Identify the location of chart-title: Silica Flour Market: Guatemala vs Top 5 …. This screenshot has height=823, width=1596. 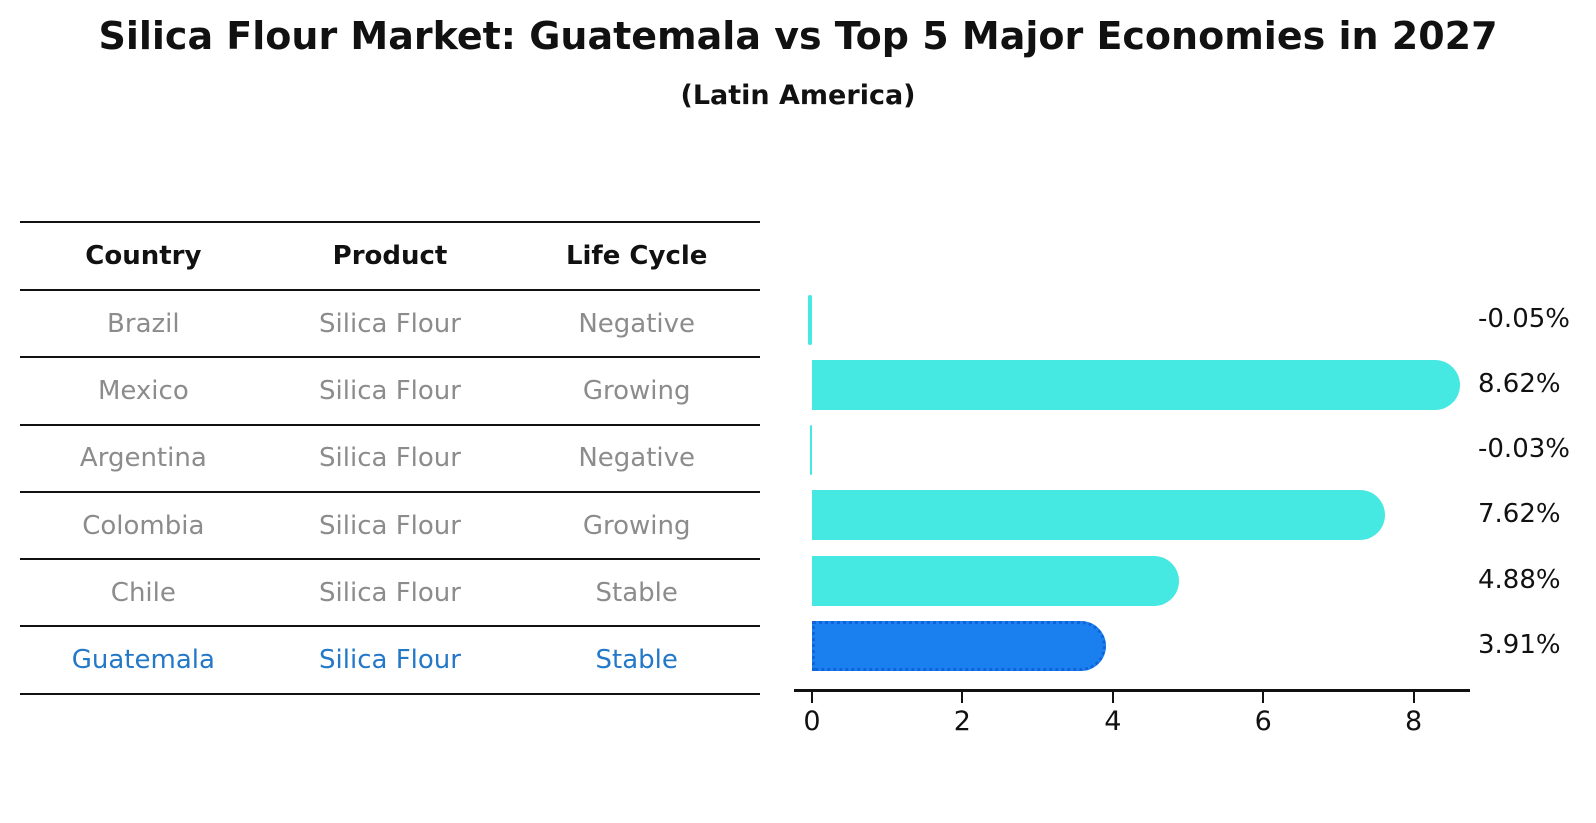
(798, 36).